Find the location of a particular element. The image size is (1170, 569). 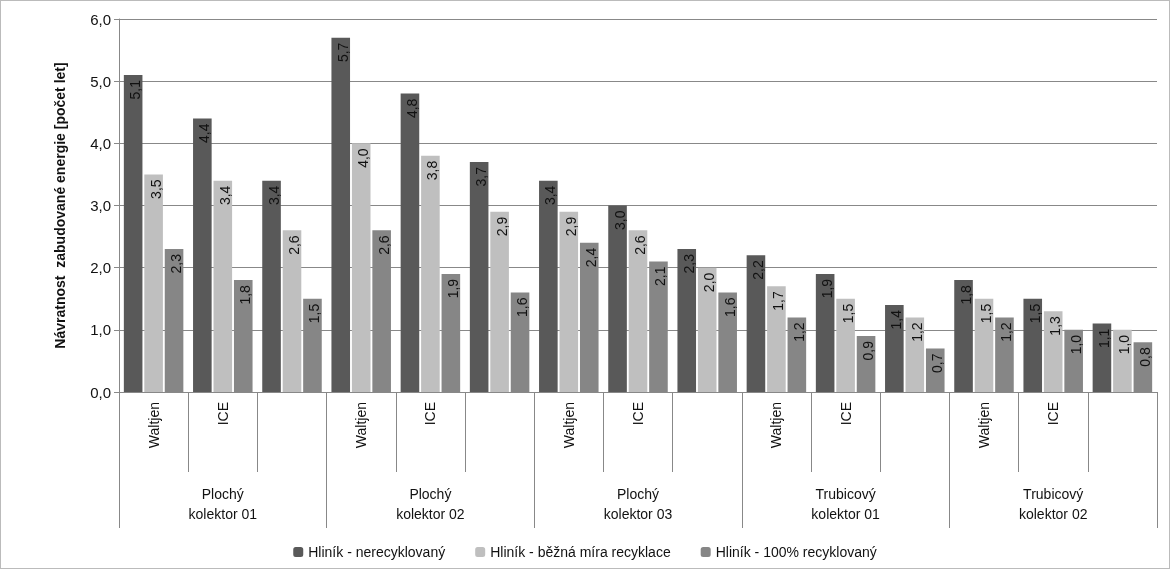

legend-label: Hliník - 100% recyklovaný is located at coordinates (796, 552).